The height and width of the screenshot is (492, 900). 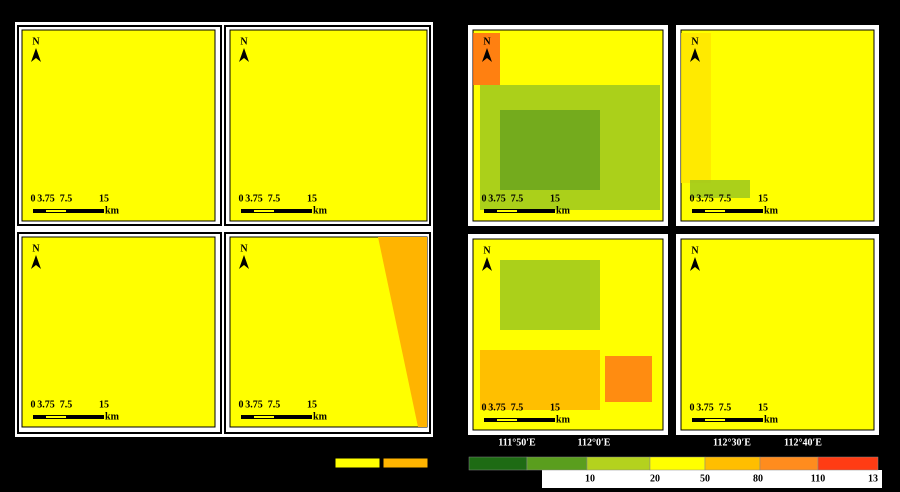 I want to click on legend-label: 110, so click(x=818, y=478).